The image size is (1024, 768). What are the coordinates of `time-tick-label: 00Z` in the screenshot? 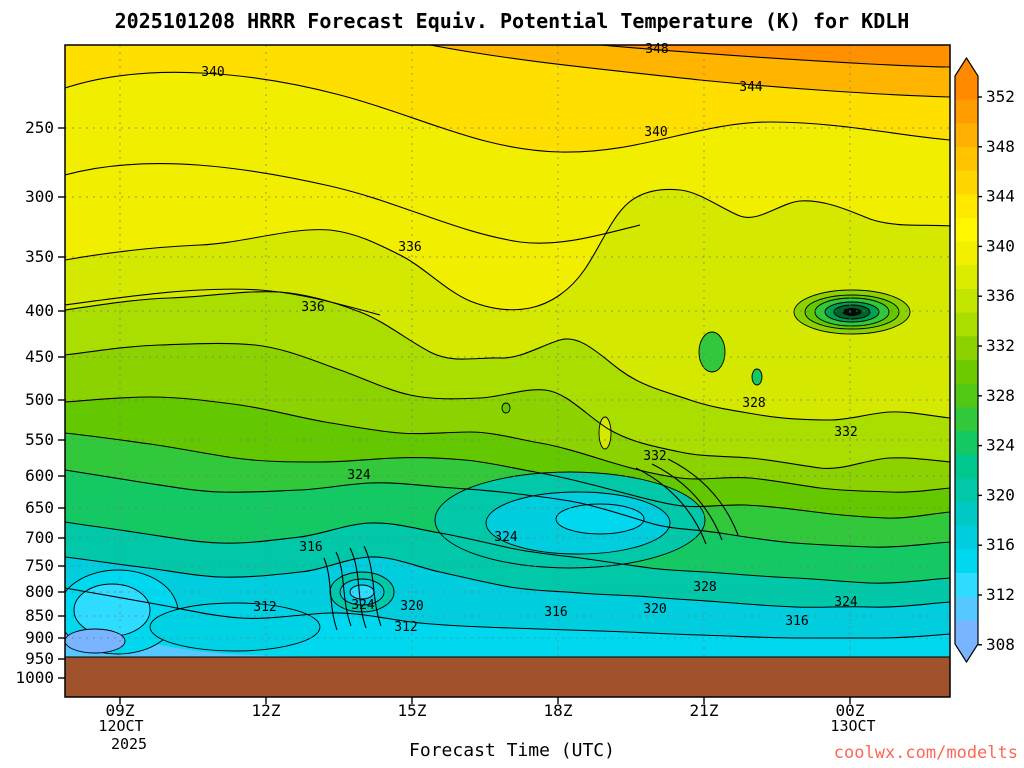 It's located at (850, 710).